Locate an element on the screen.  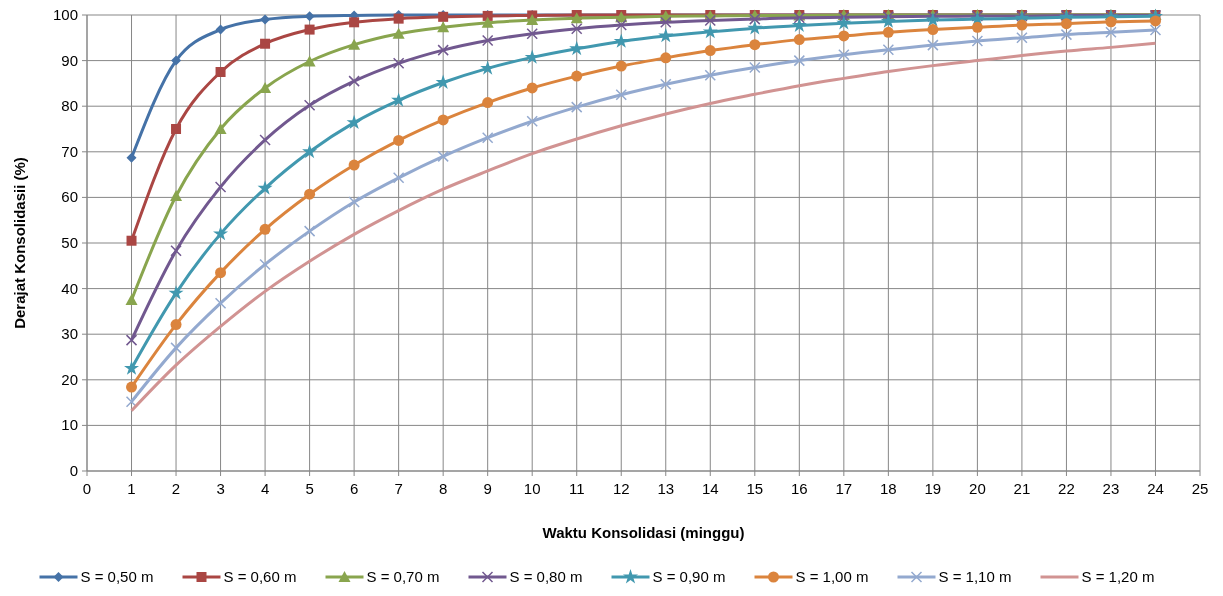
x-tick-label: 14 is located at coordinates (710, 488).